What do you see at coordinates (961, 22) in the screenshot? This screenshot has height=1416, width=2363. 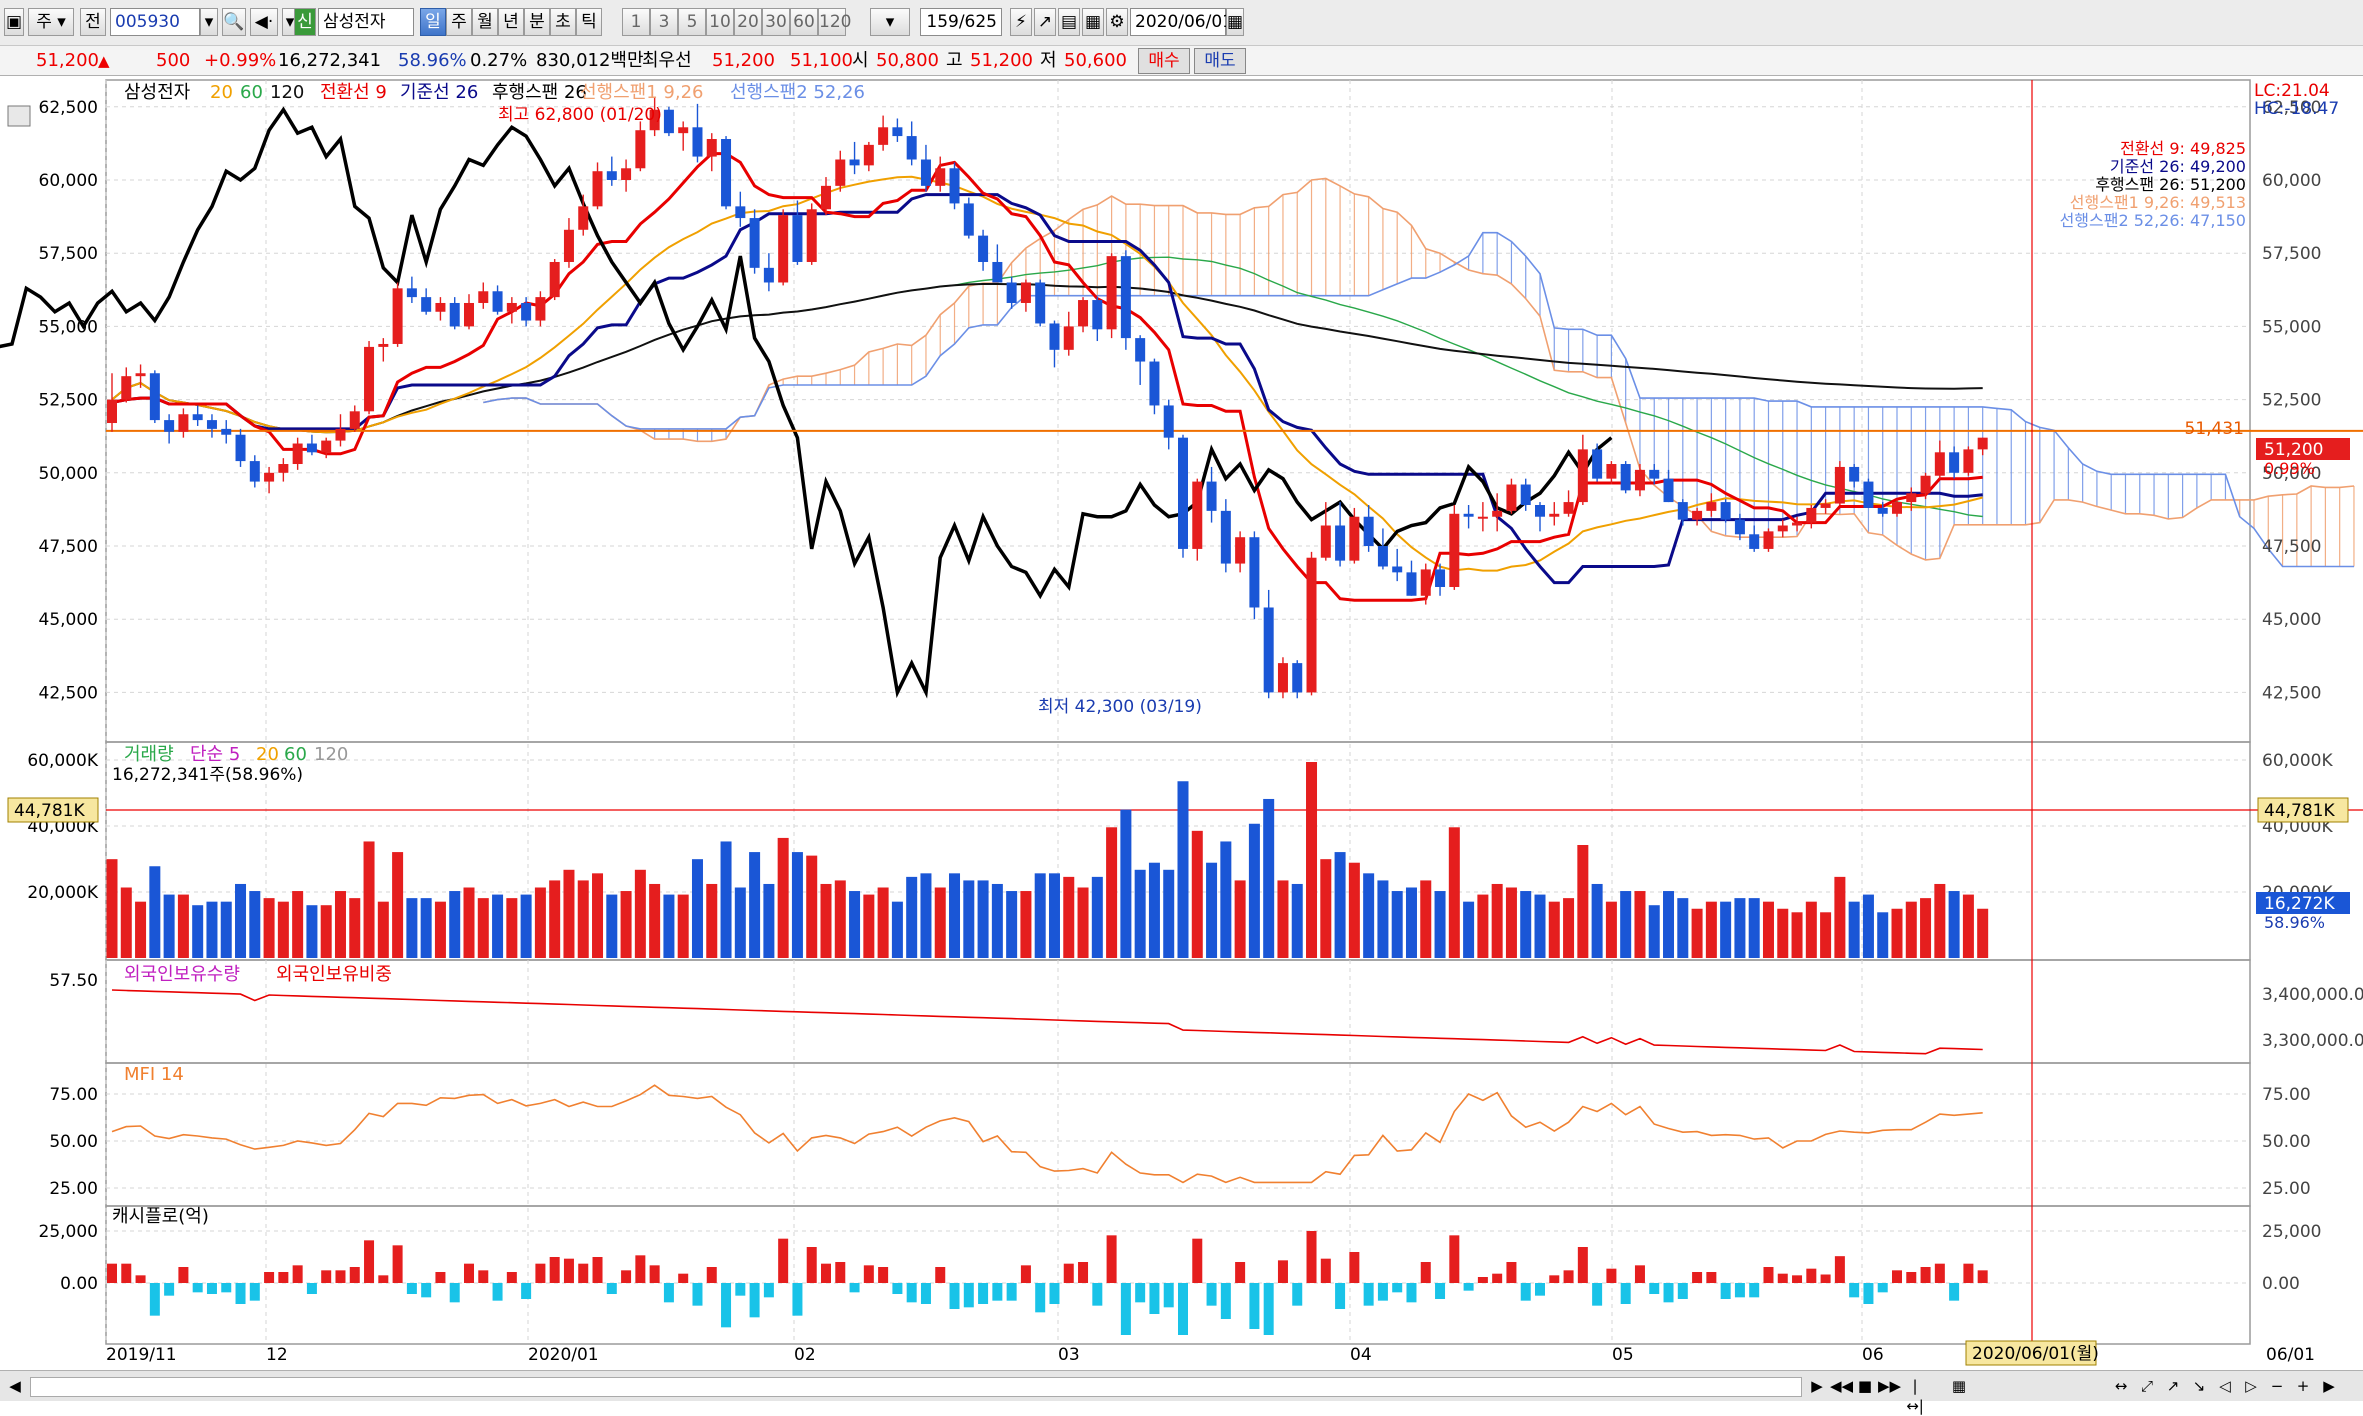 I see `data-count-field: 159/625` at bounding box center [961, 22].